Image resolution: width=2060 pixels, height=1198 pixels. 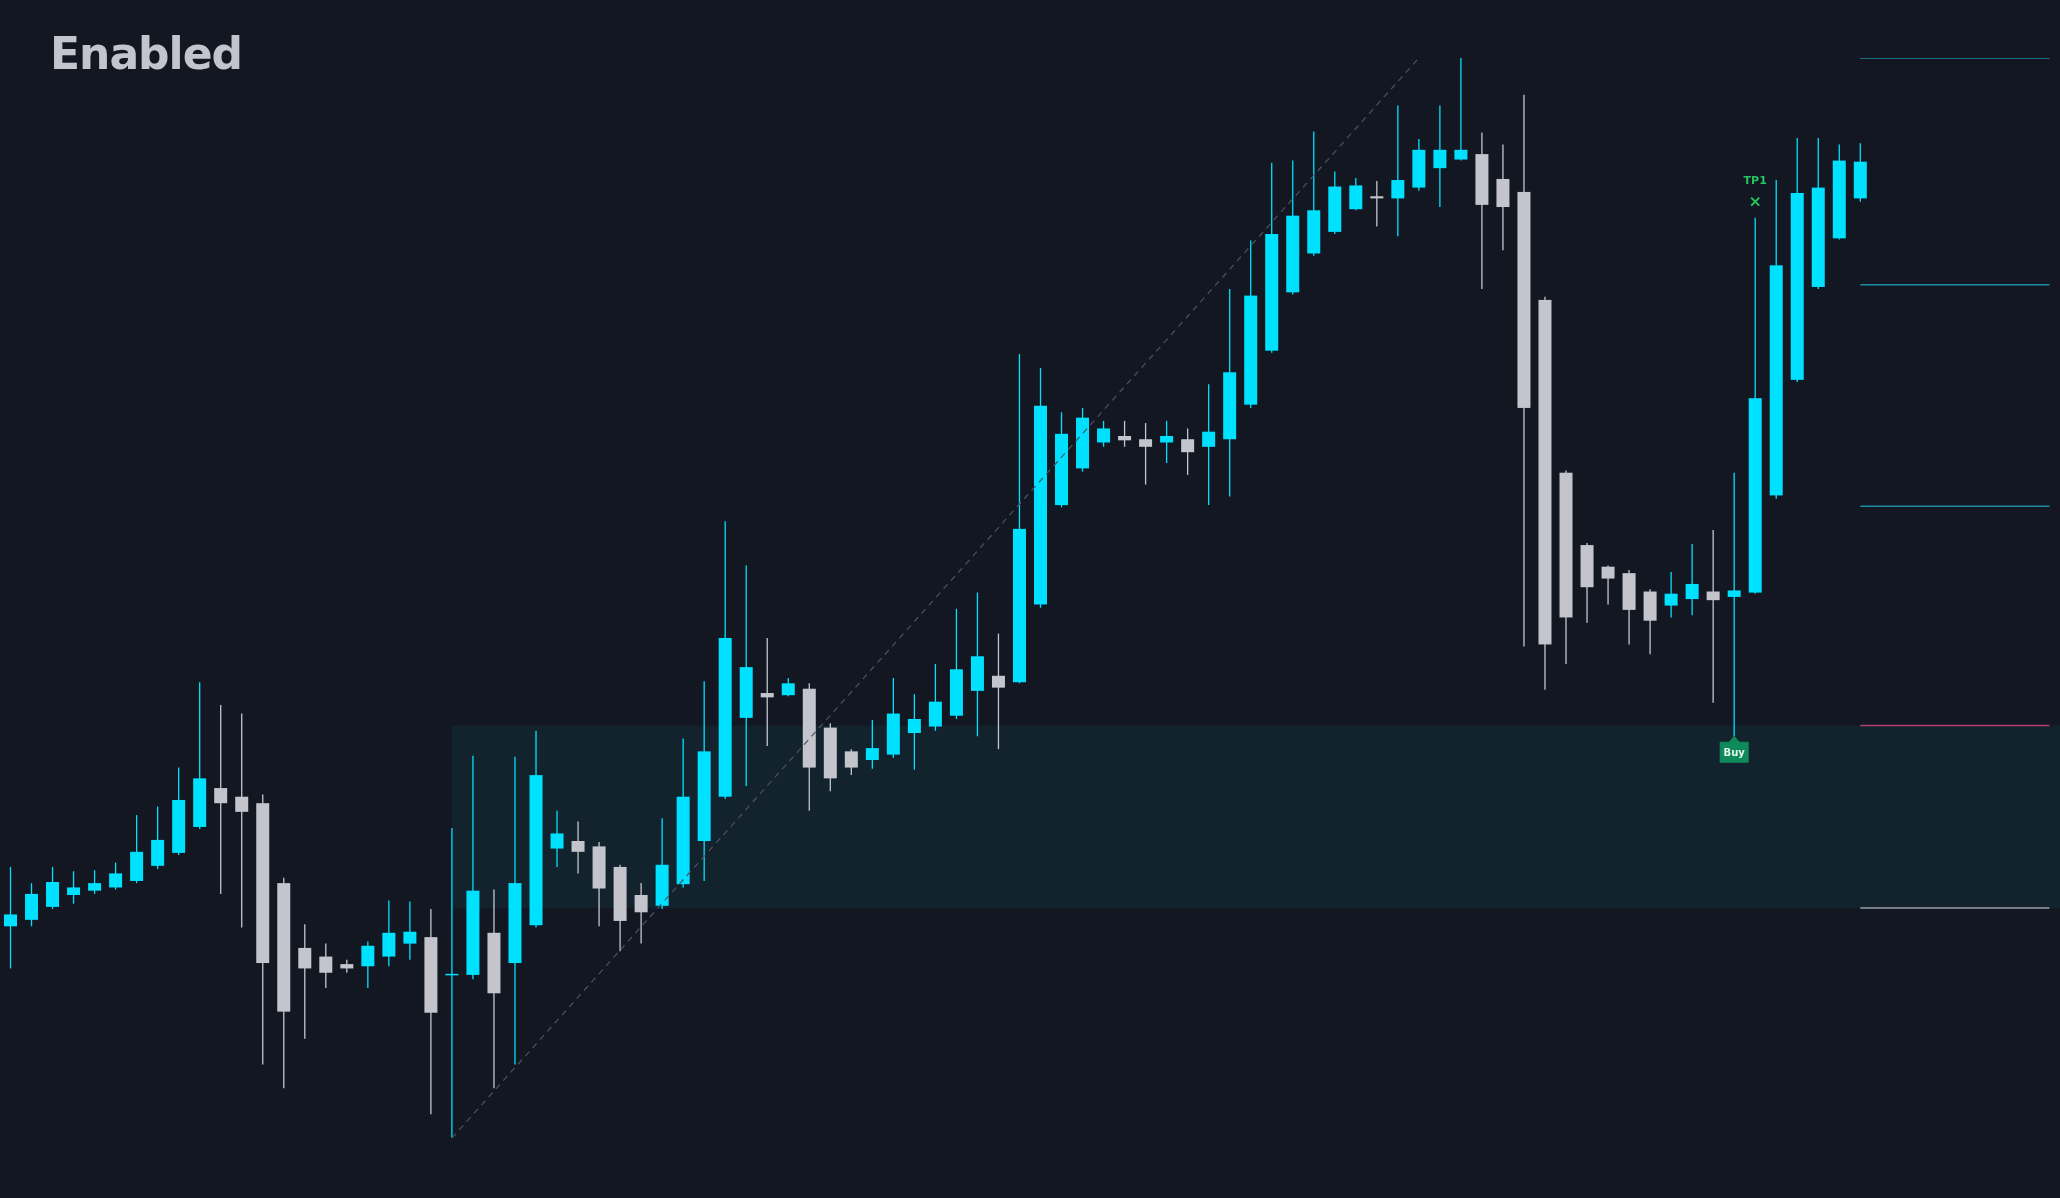 What do you see at coordinates (1734, 753) in the screenshot?
I see `annotation: Buy` at bounding box center [1734, 753].